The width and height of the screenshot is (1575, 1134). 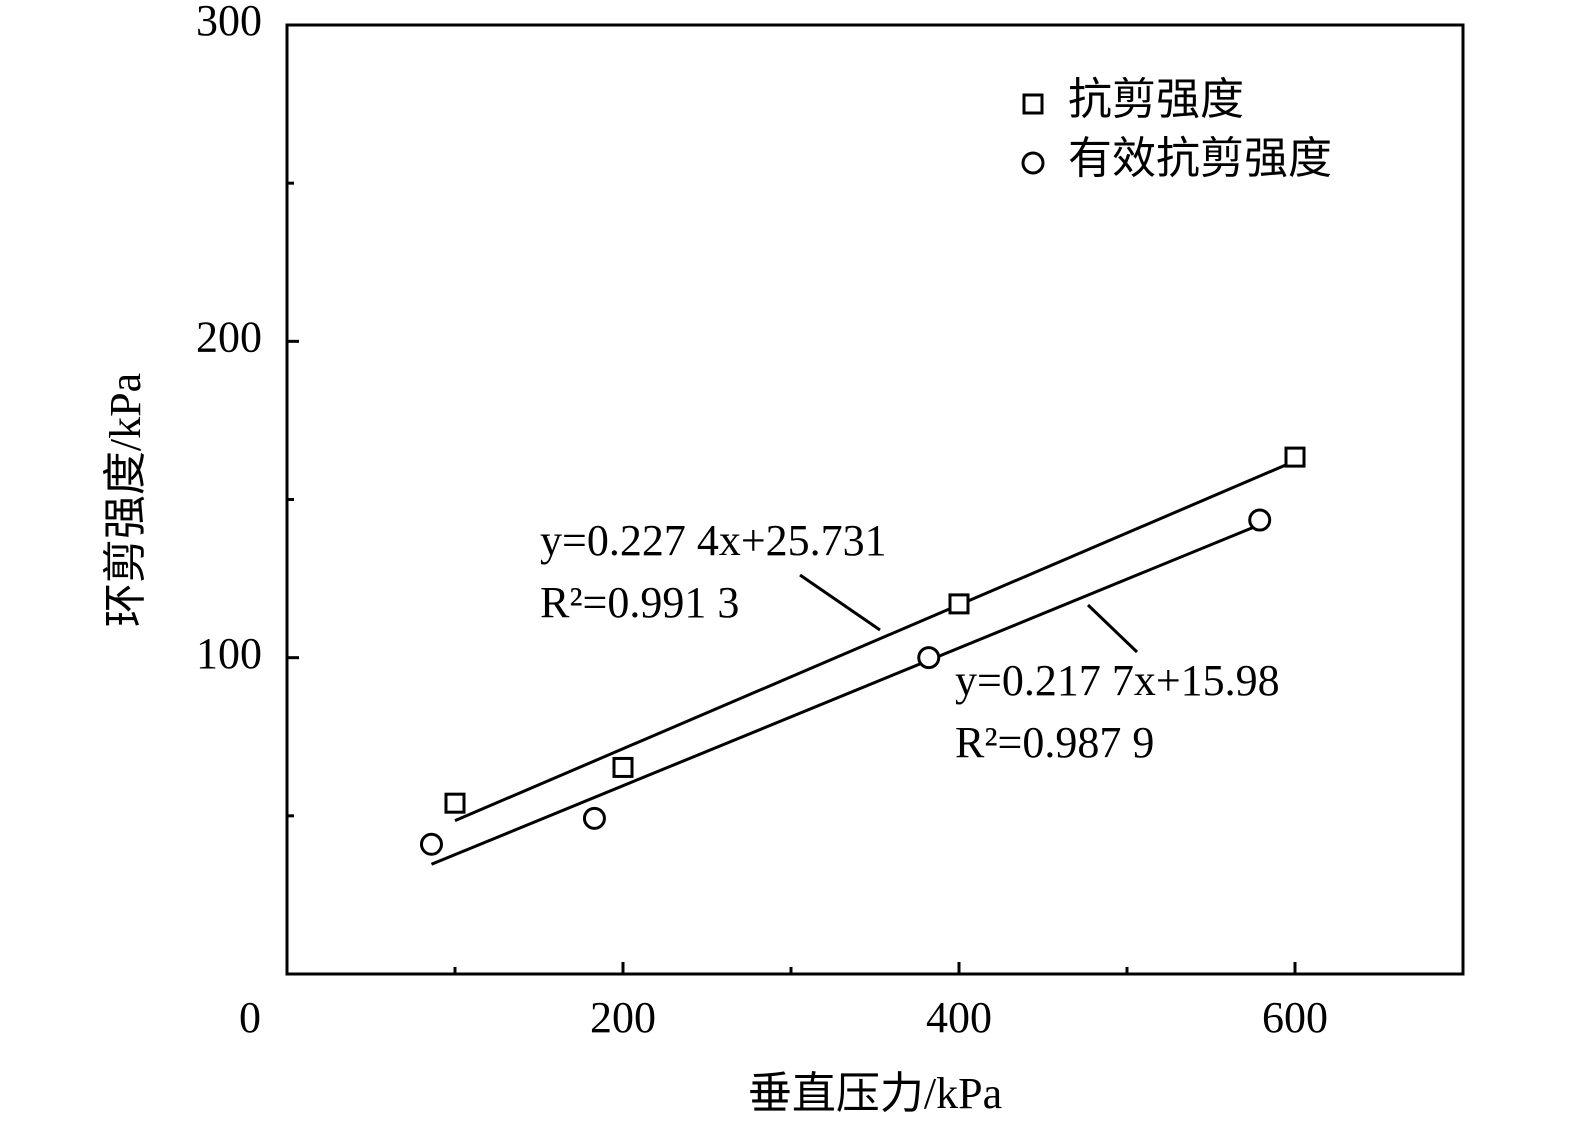 I want to click on y-tick-label: 300, so click(x=229, y=22).